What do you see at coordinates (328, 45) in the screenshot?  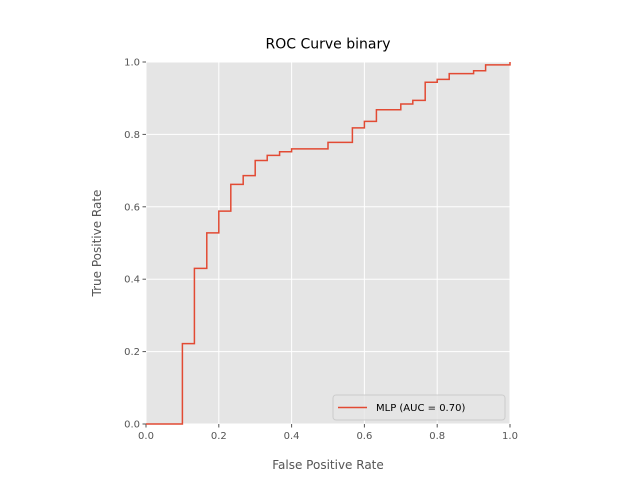 I see `chart-title: ROC Curve binary` at bounding box center [328, 45].